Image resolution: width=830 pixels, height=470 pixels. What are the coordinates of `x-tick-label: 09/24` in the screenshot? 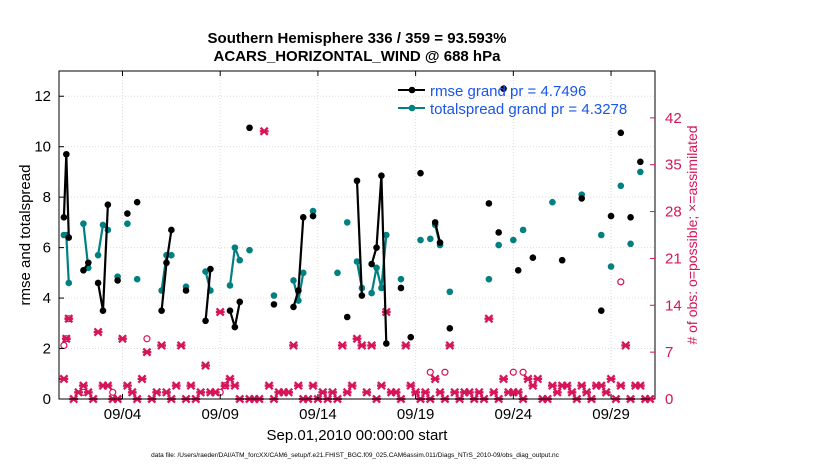 It's located at (514, 414).